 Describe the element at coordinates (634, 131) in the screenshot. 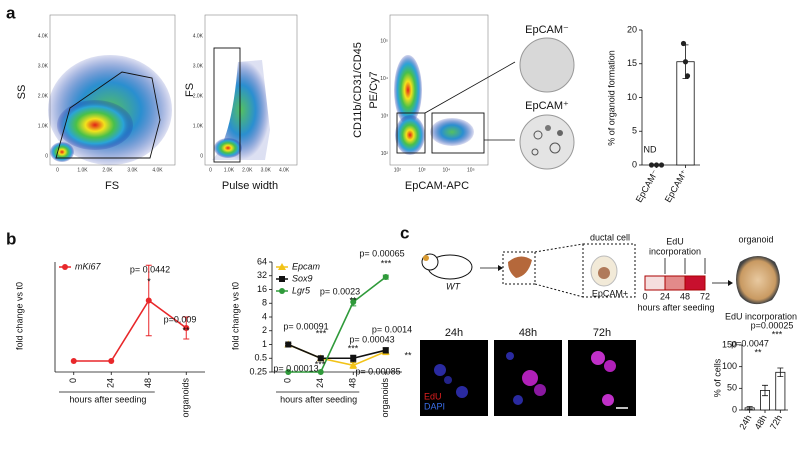

I see `y-tick-label: 5` at that location.